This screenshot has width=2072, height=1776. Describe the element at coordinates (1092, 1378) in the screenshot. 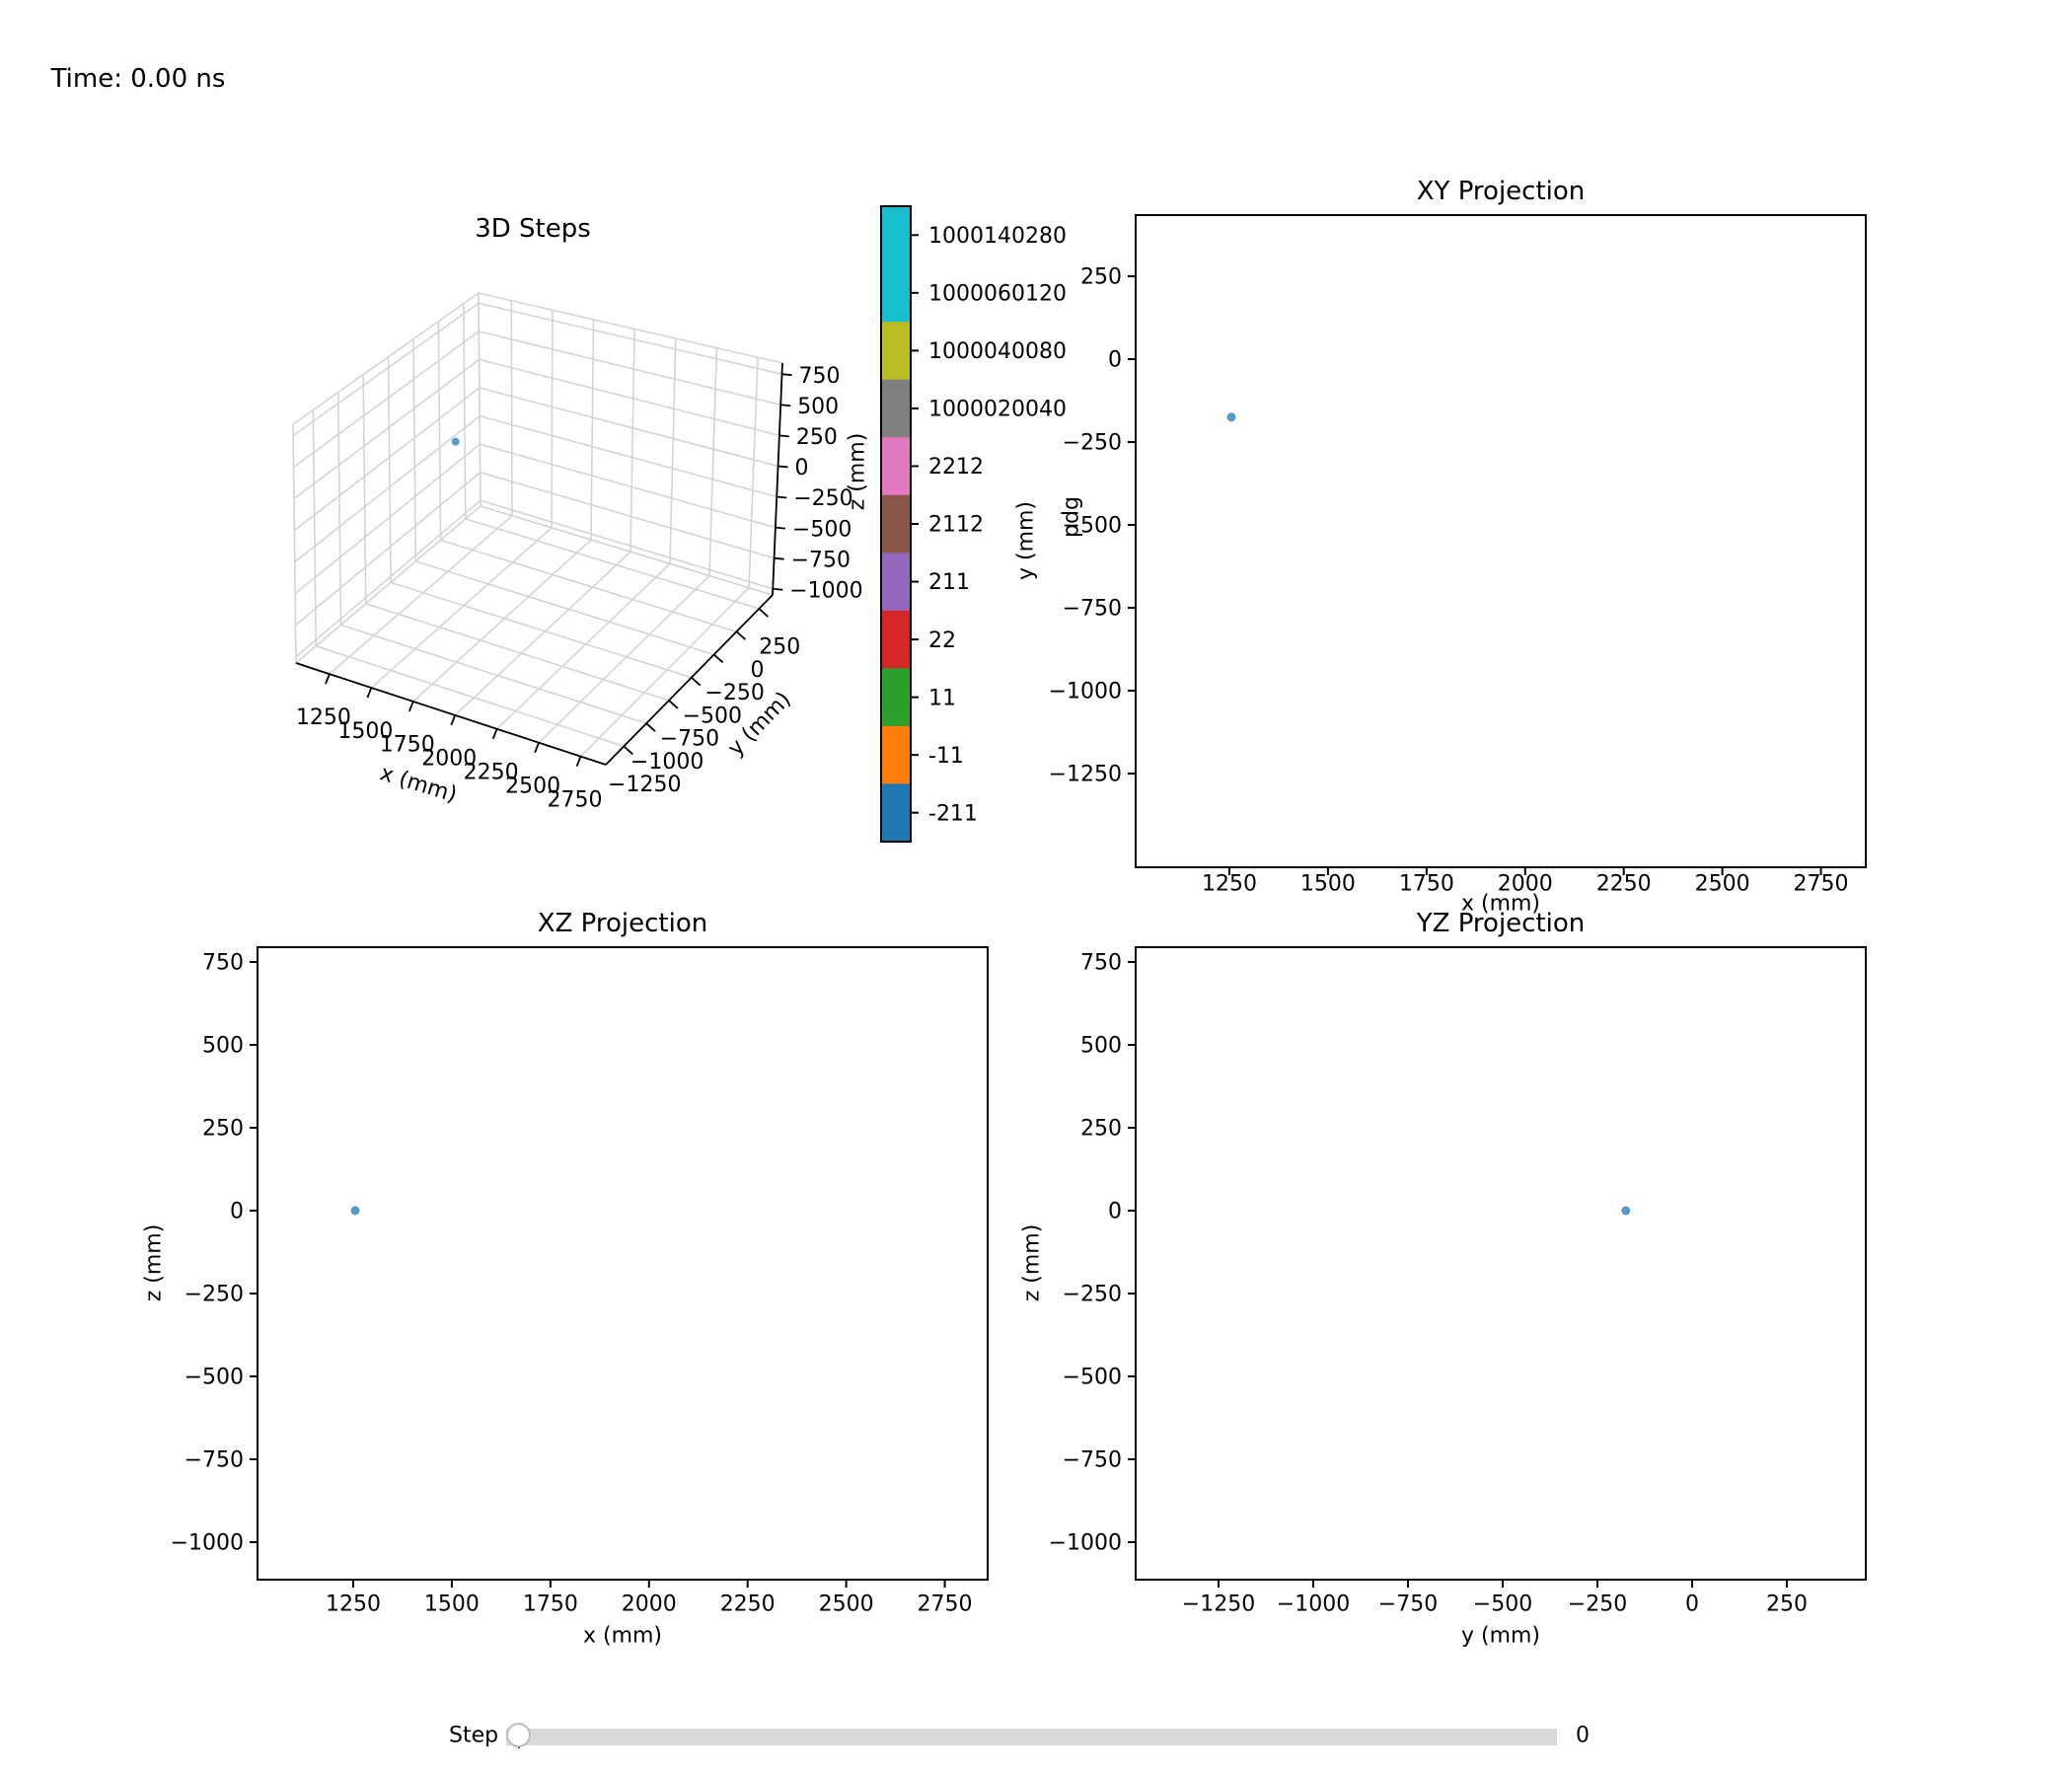

I see `yz-y-tick-label: −500` at that location.